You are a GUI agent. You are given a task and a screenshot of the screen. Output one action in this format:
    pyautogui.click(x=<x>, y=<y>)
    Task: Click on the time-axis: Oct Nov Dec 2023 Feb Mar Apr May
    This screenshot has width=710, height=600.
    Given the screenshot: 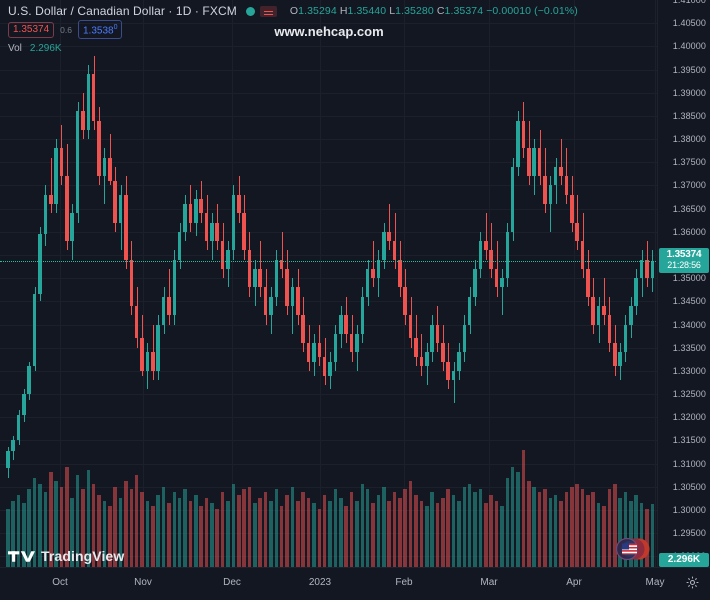 What is the action you would take?
    pyautogui.click(x=355, y=583)
    